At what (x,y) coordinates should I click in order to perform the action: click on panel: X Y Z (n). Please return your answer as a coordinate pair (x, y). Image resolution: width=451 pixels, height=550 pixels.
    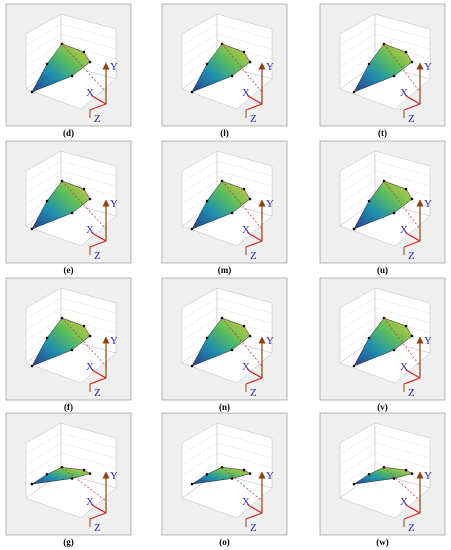
    Looking at the image, I should click on (224, 344).